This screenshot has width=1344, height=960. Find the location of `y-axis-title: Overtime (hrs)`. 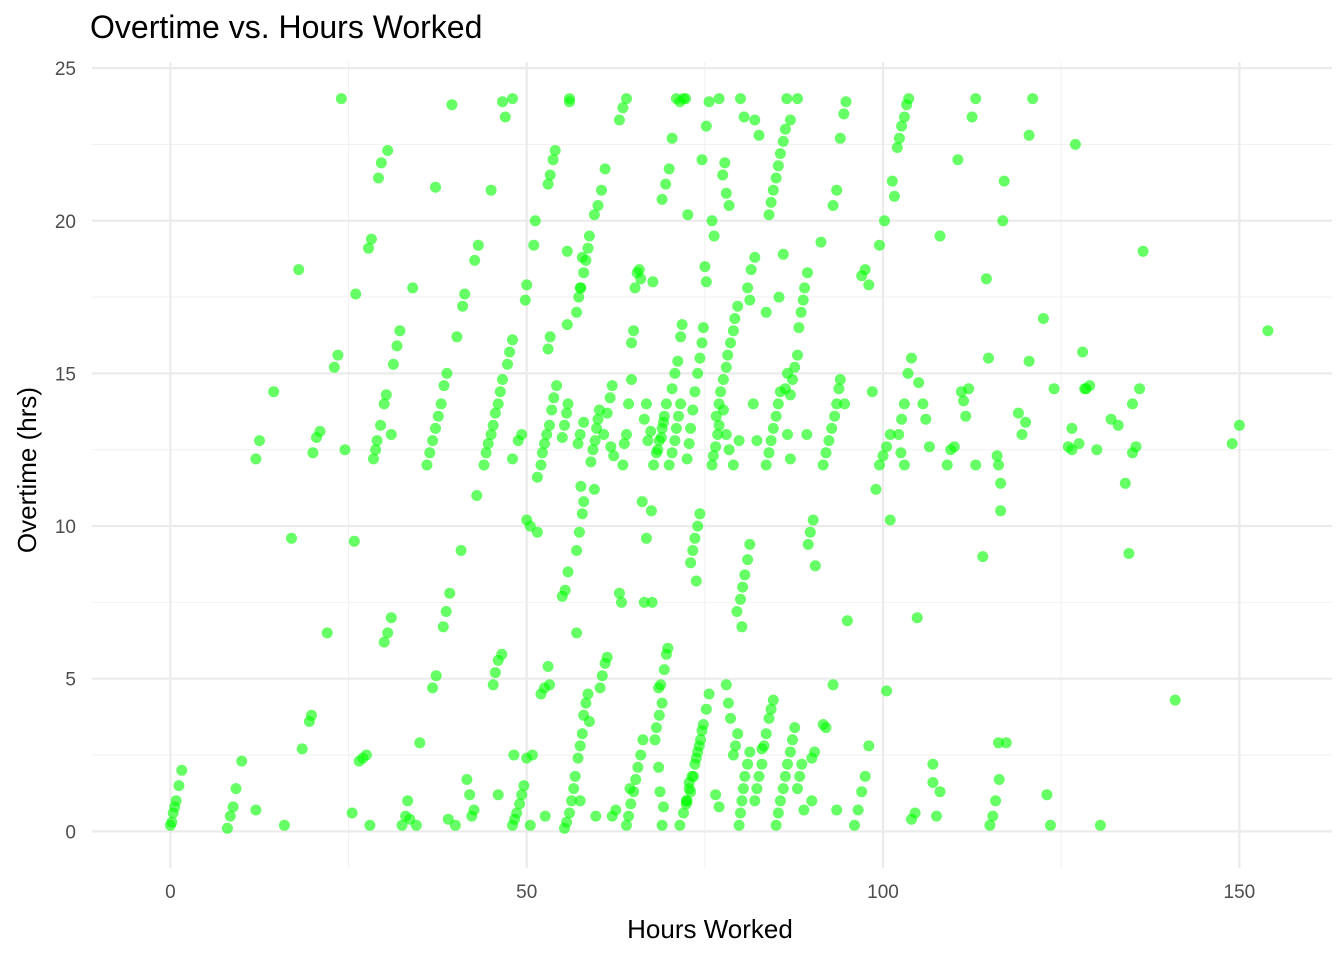

y-axis-title: Overtime (hrs) is located at coordinates (27, 470).